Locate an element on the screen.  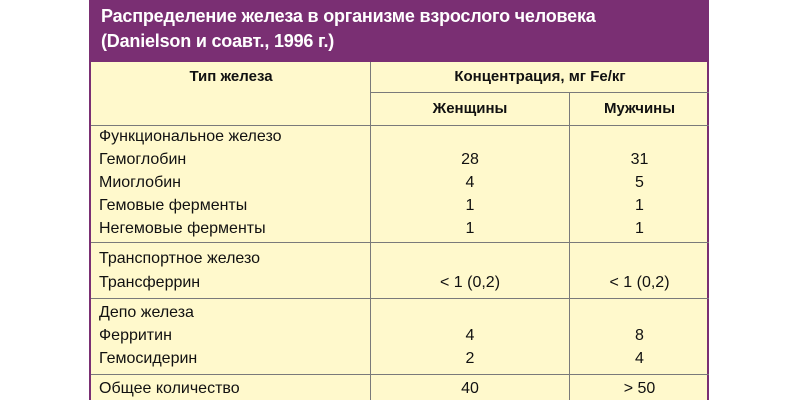
cell-total-men: > 50 is located at coordinates (639, 388).